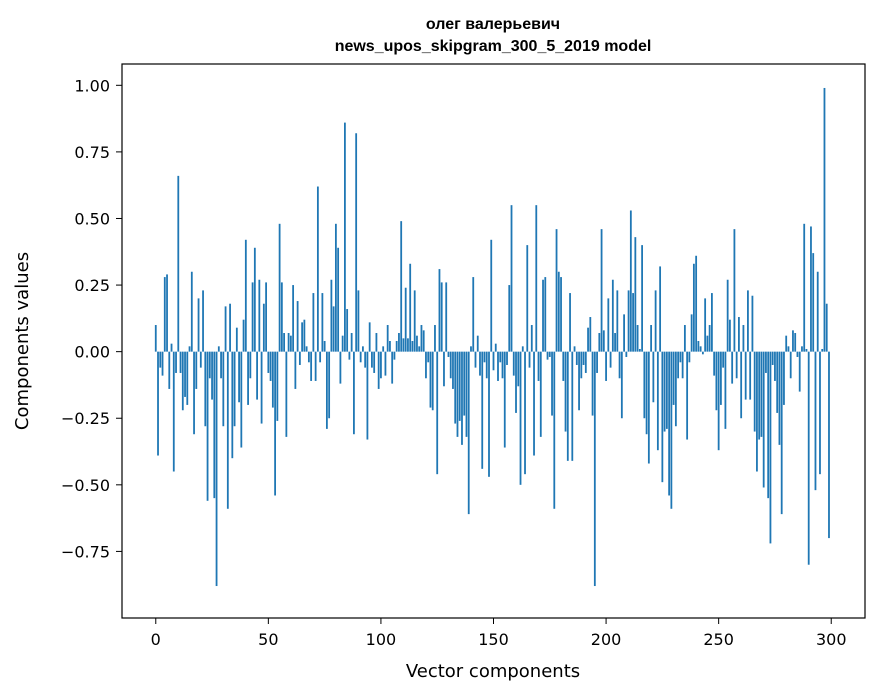 This screenshot has height=696, width=880. Describe the element at coordinates (85, 551) in the screenshot. I see `y-tick-label: −0.75` at that location.